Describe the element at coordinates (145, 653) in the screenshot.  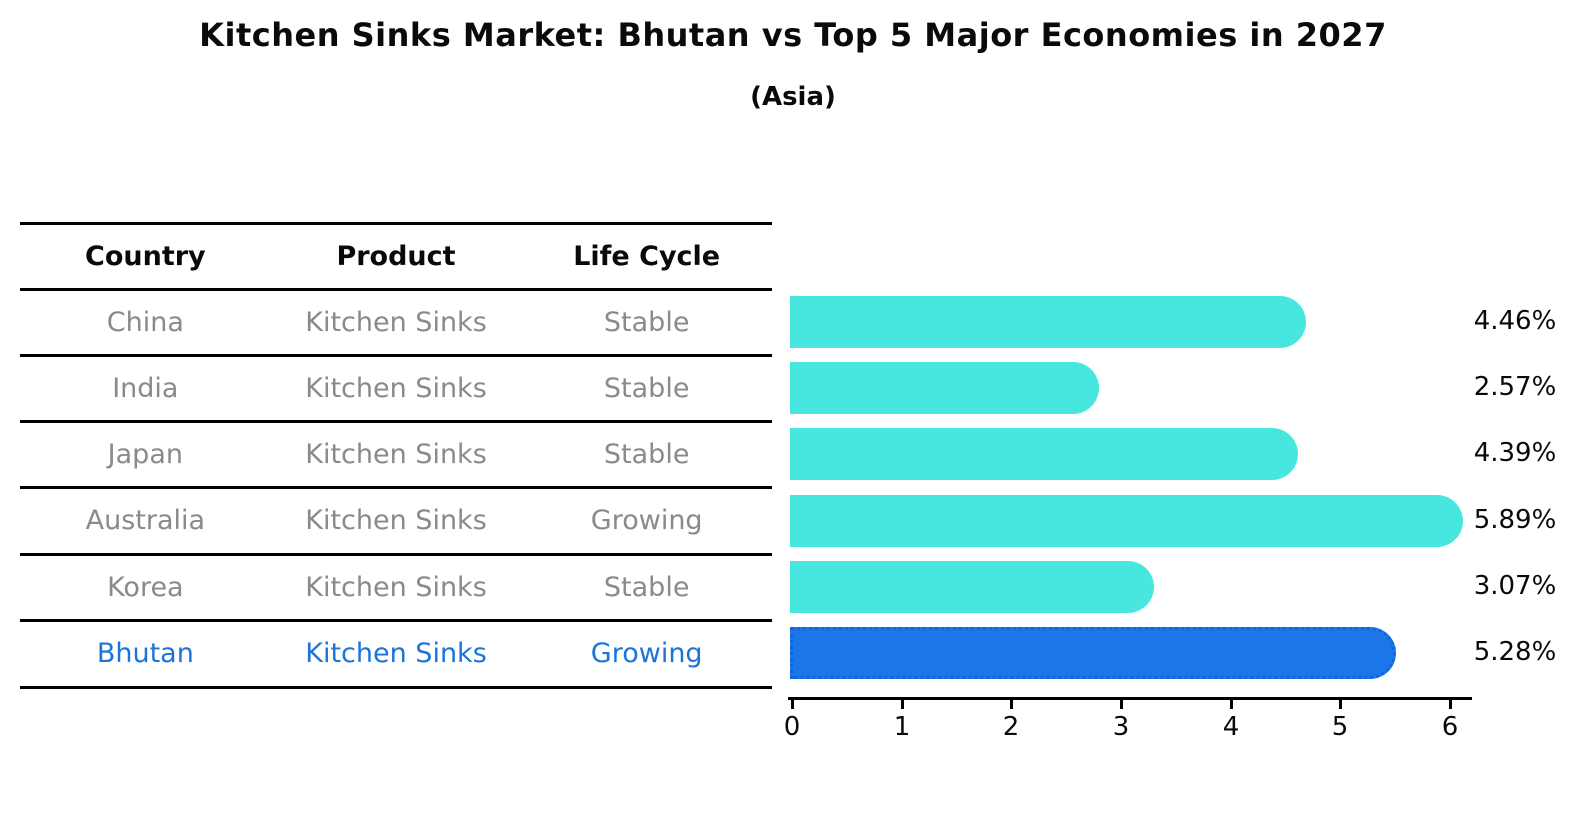
I see `cell-country: Bhutan` at that location.